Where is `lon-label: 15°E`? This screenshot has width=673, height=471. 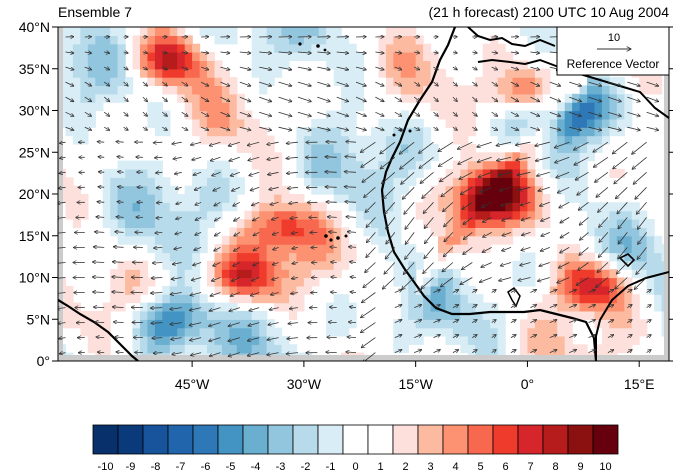 lon-label: 15°E is located at coordinates (639, 384).